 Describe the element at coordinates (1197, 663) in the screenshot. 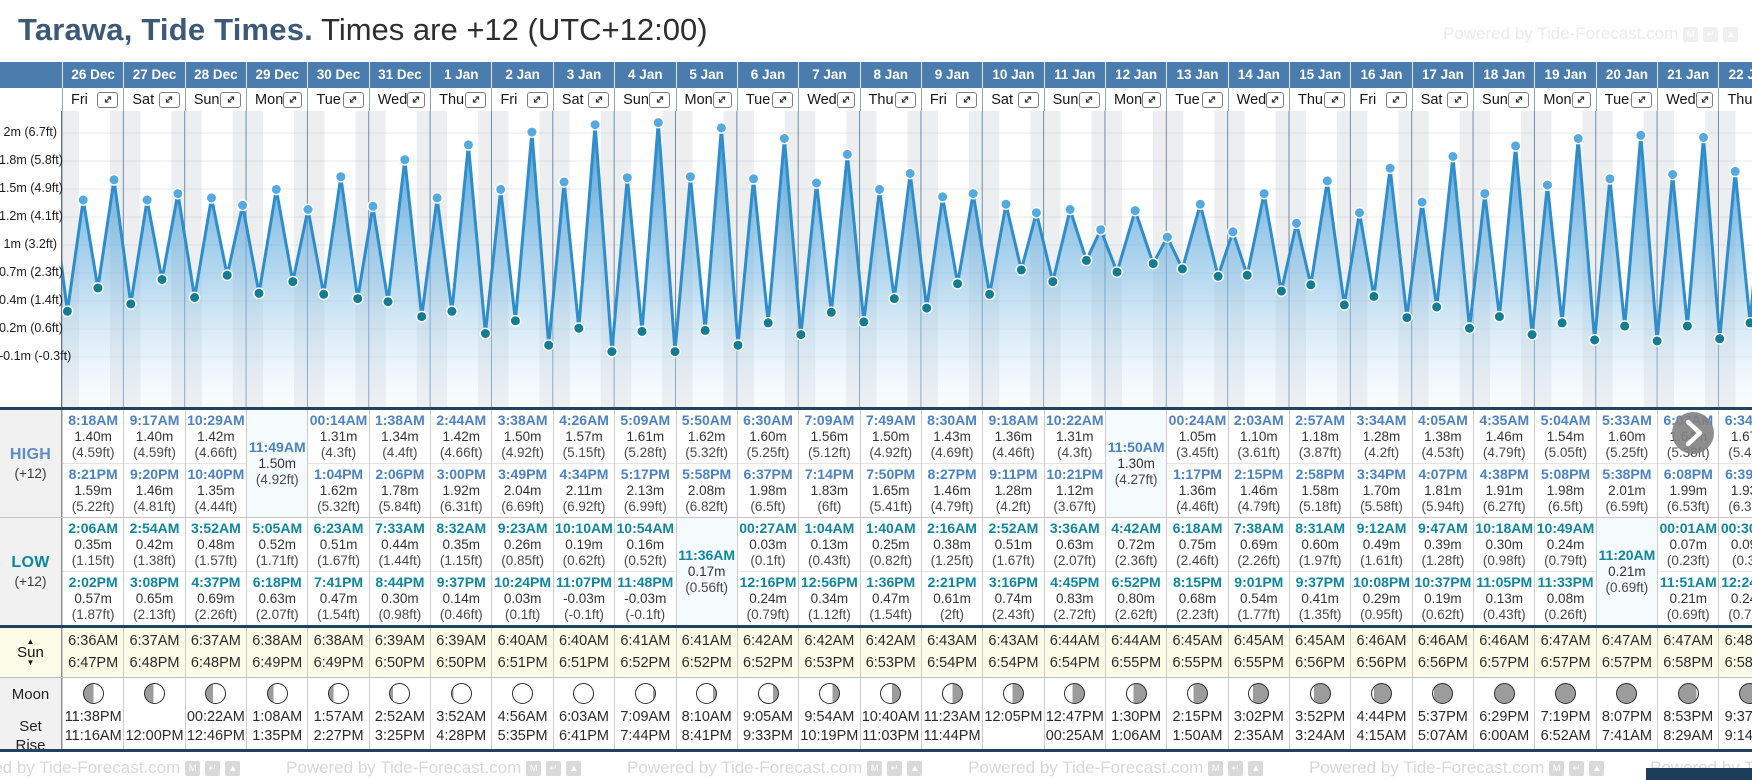

I see `sunset-time: 6:55PM` at that location.